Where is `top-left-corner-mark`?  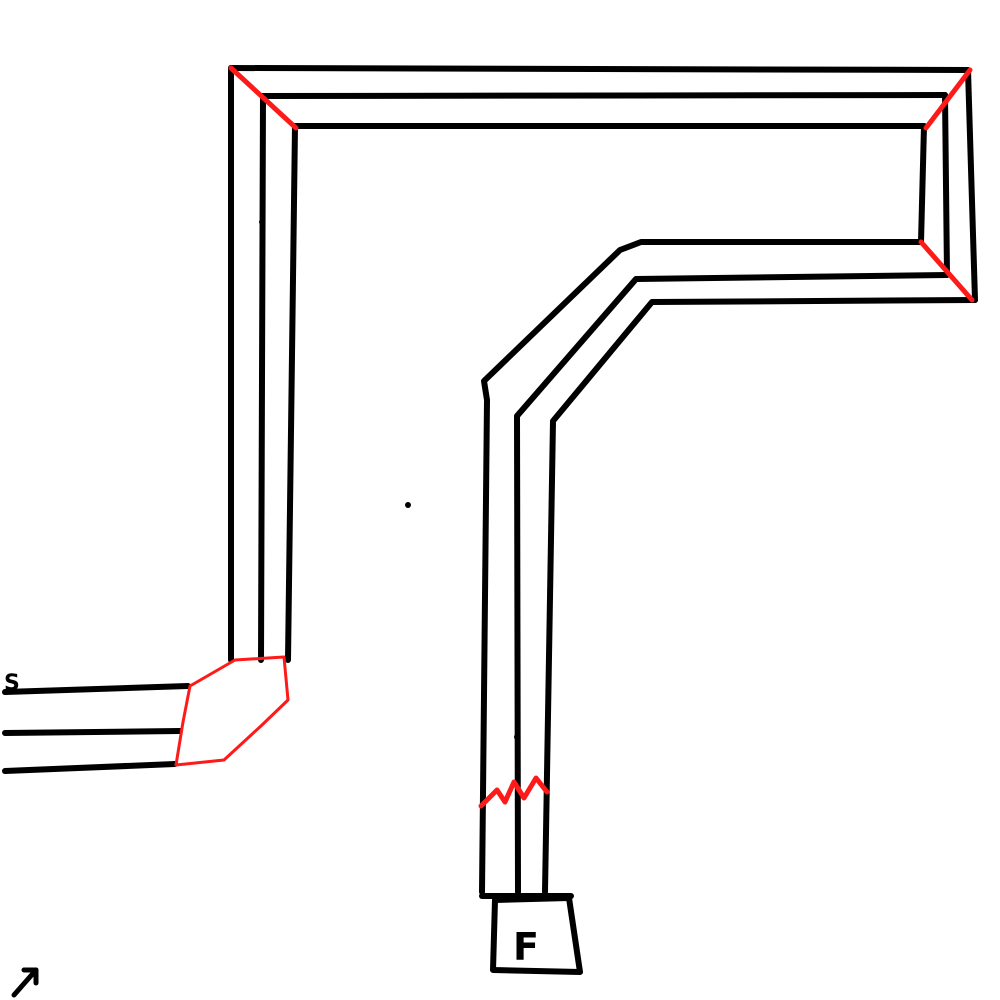
top-left-corner-mark is located at coordinates (263, 98).